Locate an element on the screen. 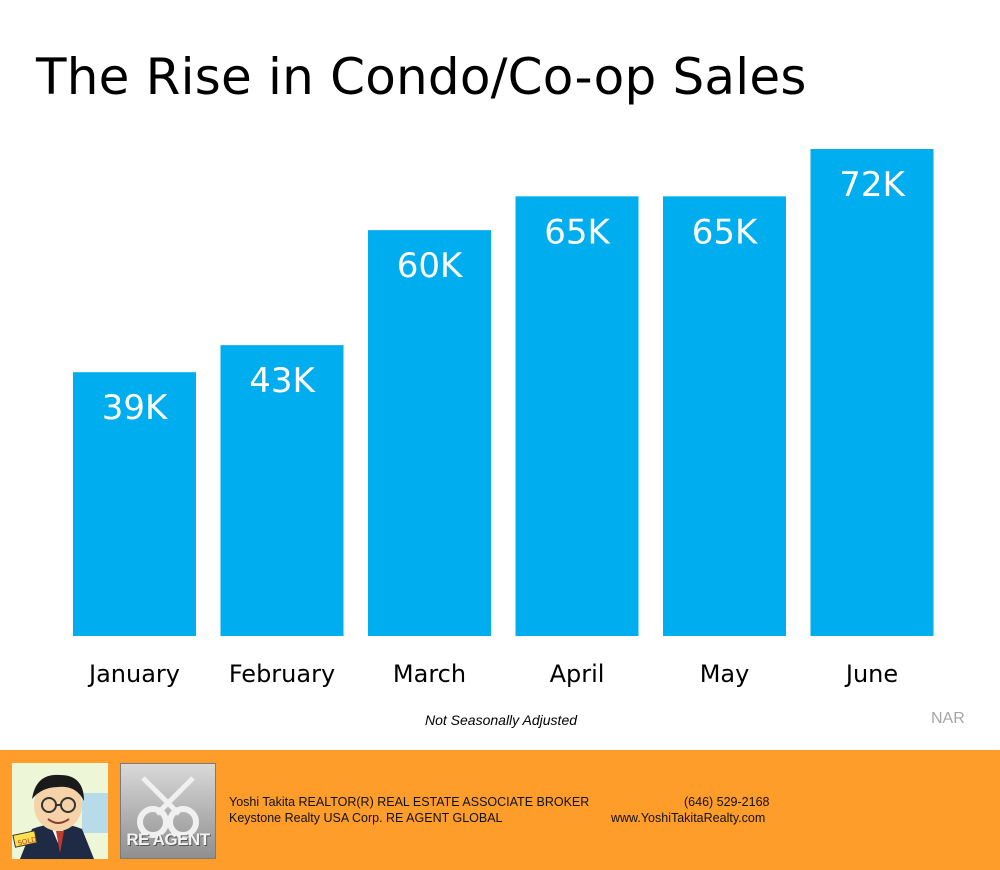  bar-february is located at coordinates (282, 490).